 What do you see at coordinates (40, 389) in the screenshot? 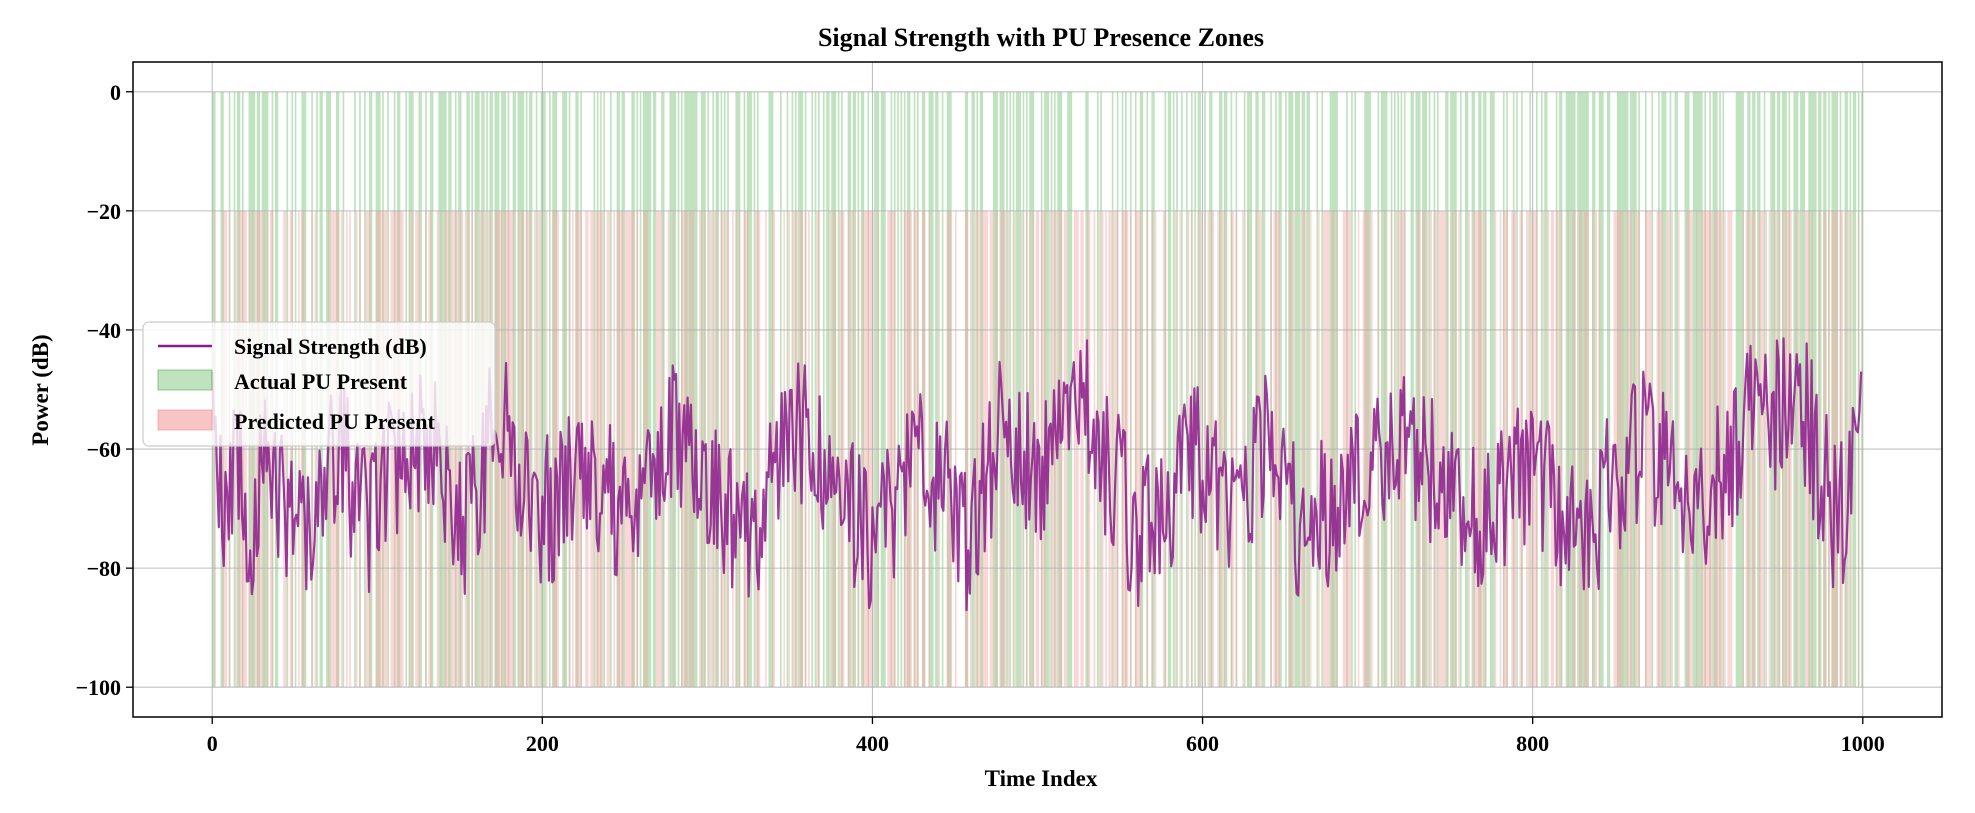
I see `y-axis-label: Power (dB)` at bounding box center [40, 389].